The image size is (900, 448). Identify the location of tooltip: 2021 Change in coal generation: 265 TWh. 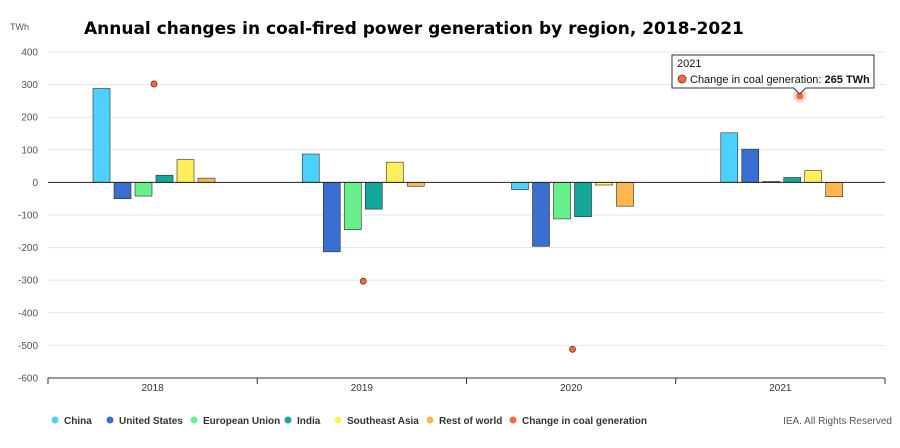
(773, 74).